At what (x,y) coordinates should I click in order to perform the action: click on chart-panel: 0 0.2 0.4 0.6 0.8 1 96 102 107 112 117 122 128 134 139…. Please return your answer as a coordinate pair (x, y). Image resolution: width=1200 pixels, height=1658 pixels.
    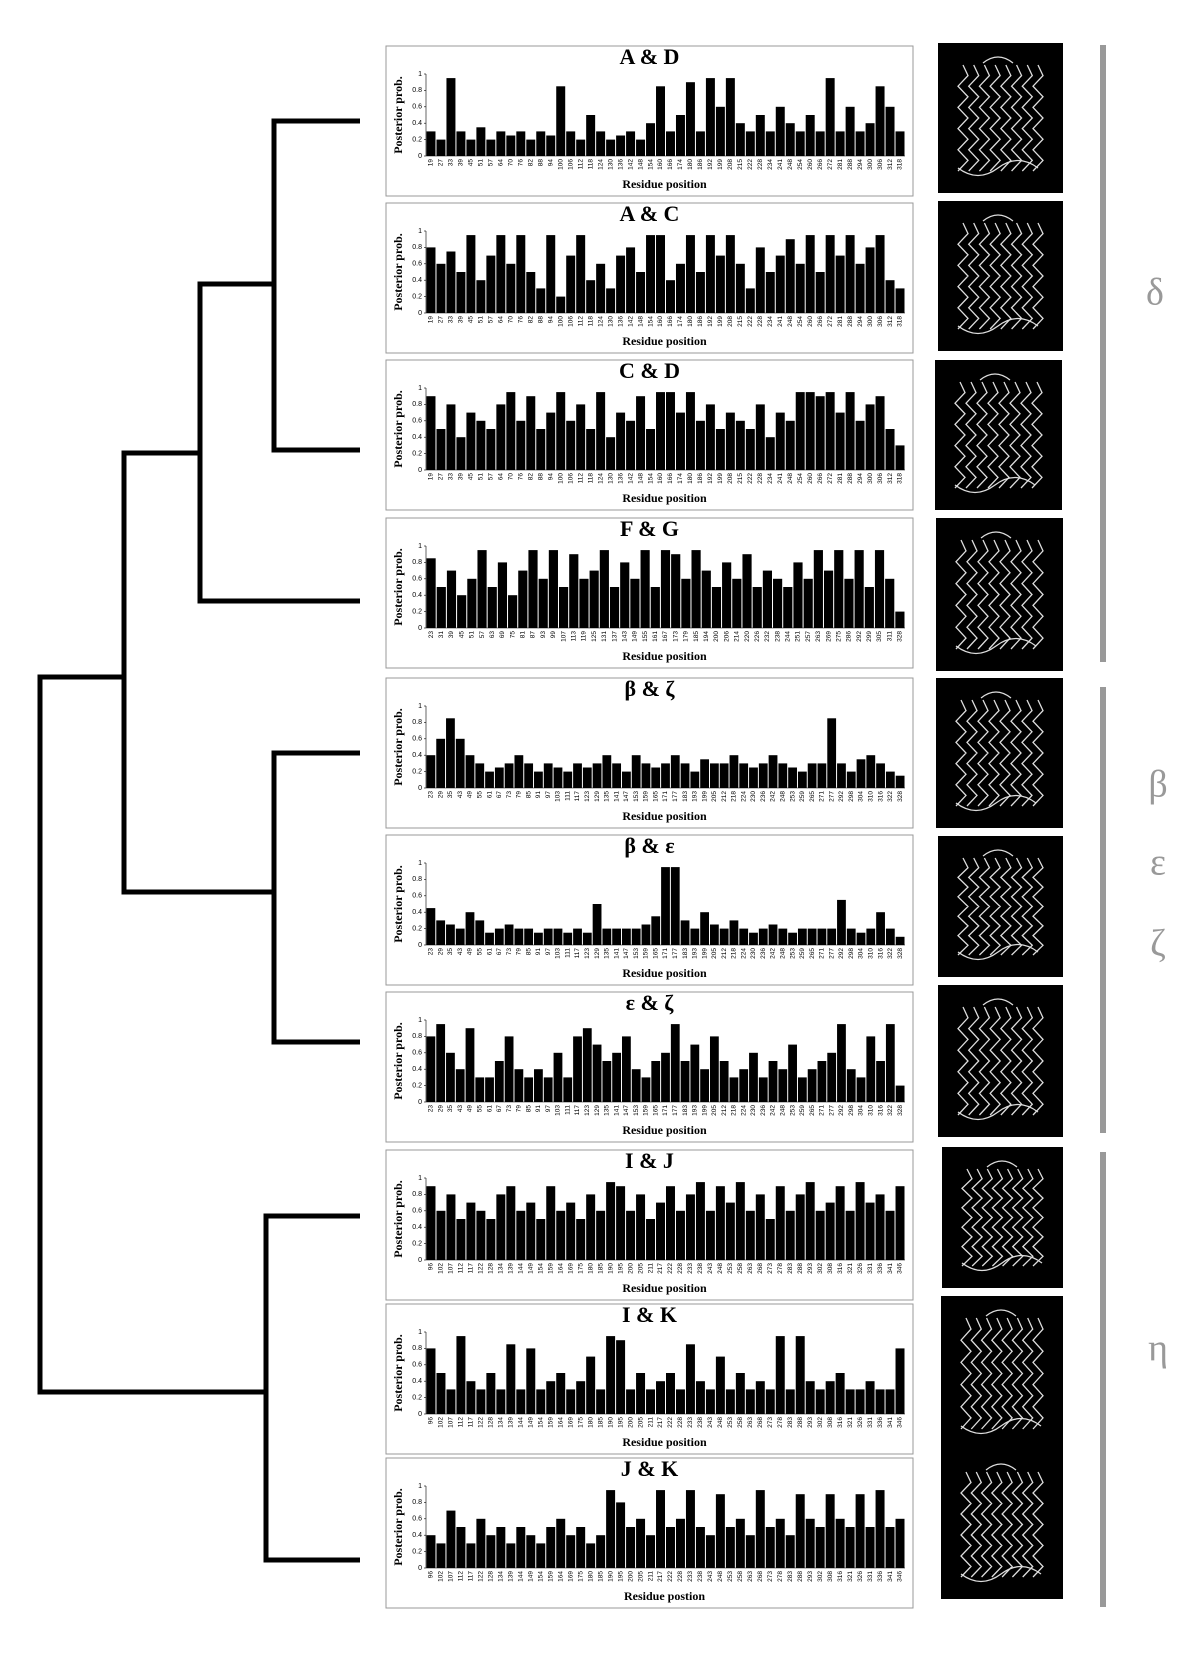
    Looking at the image, I should click on (649, 1532).